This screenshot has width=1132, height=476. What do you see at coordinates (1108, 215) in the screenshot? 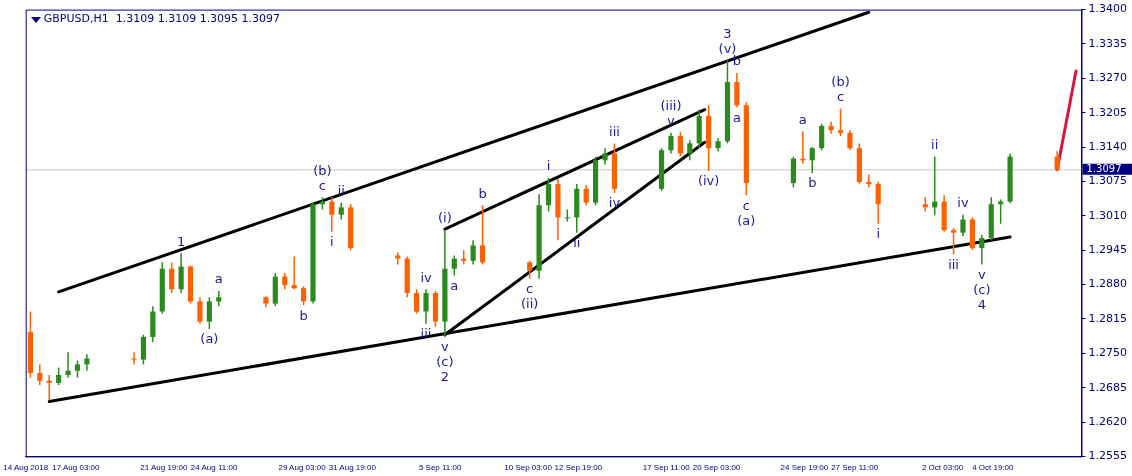
I see `y-tick-label: 1.3010` at bounding box center [1108, 215].